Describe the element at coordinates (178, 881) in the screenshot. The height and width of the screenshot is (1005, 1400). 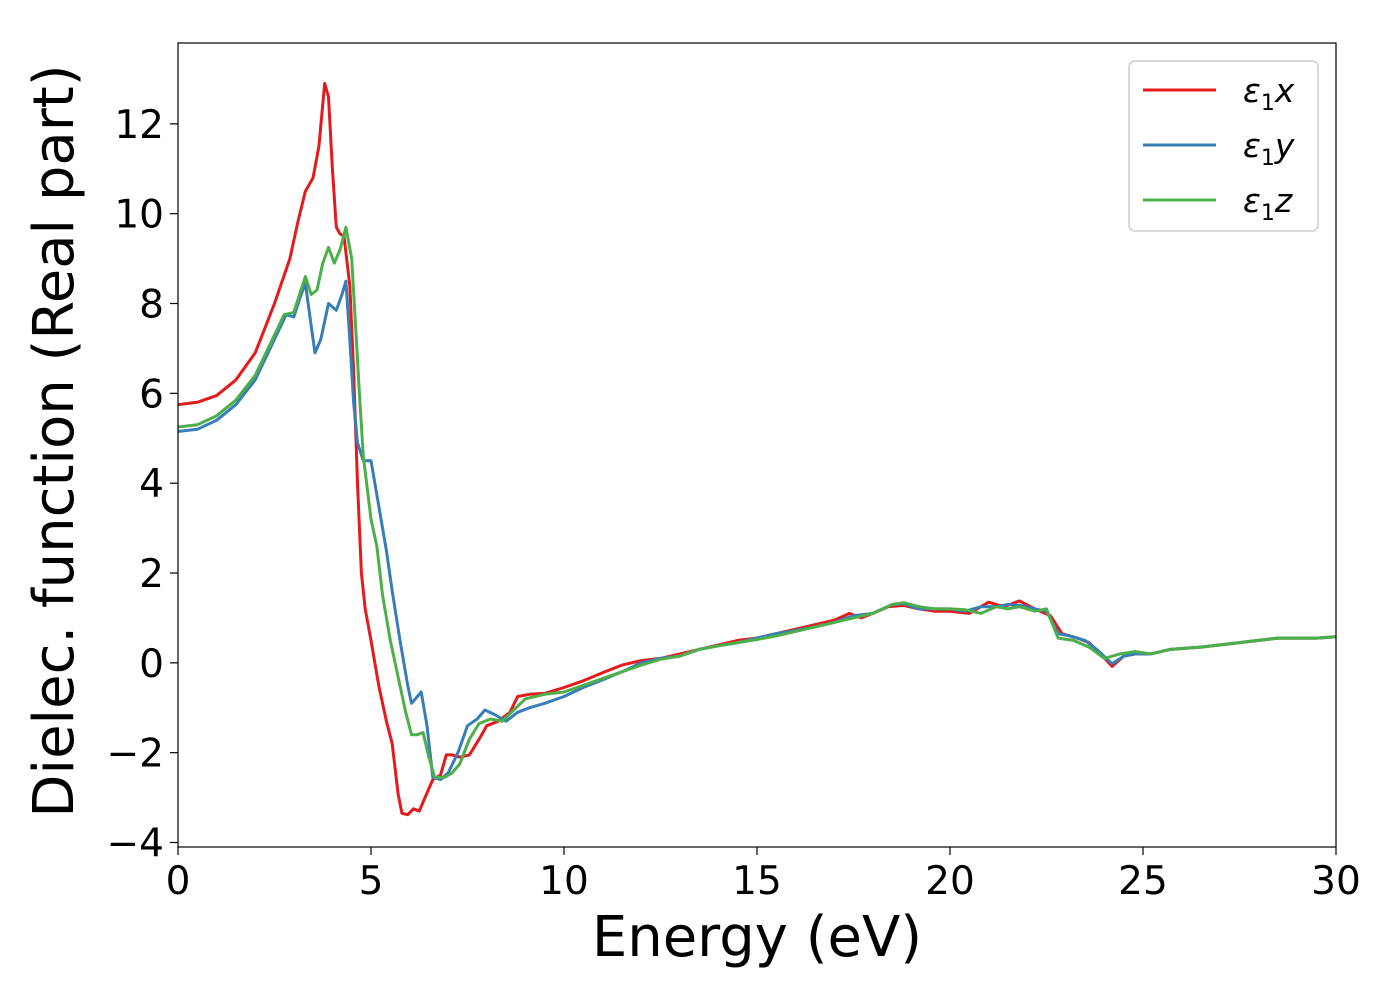
I see `x-tick-label: 0` at that location.